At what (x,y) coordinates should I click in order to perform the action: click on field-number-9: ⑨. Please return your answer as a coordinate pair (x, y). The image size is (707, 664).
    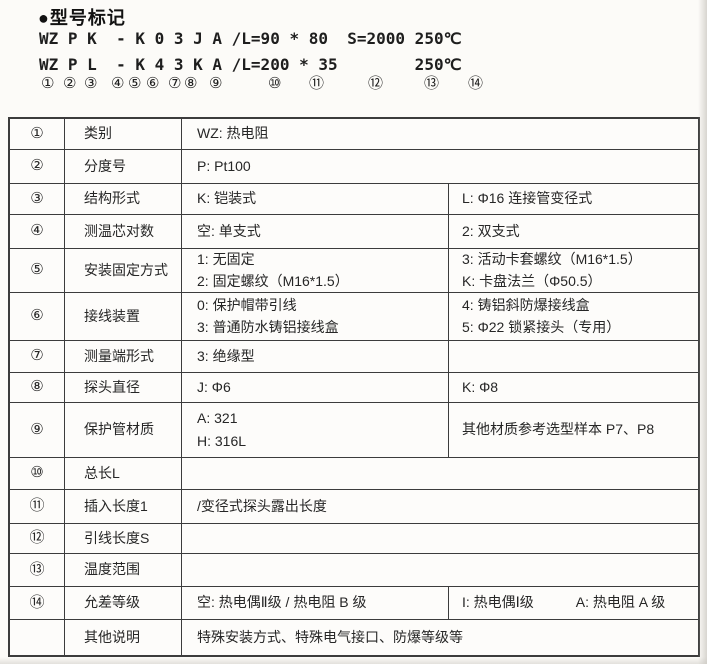
    Looking at the image, I should click on (216, 83).